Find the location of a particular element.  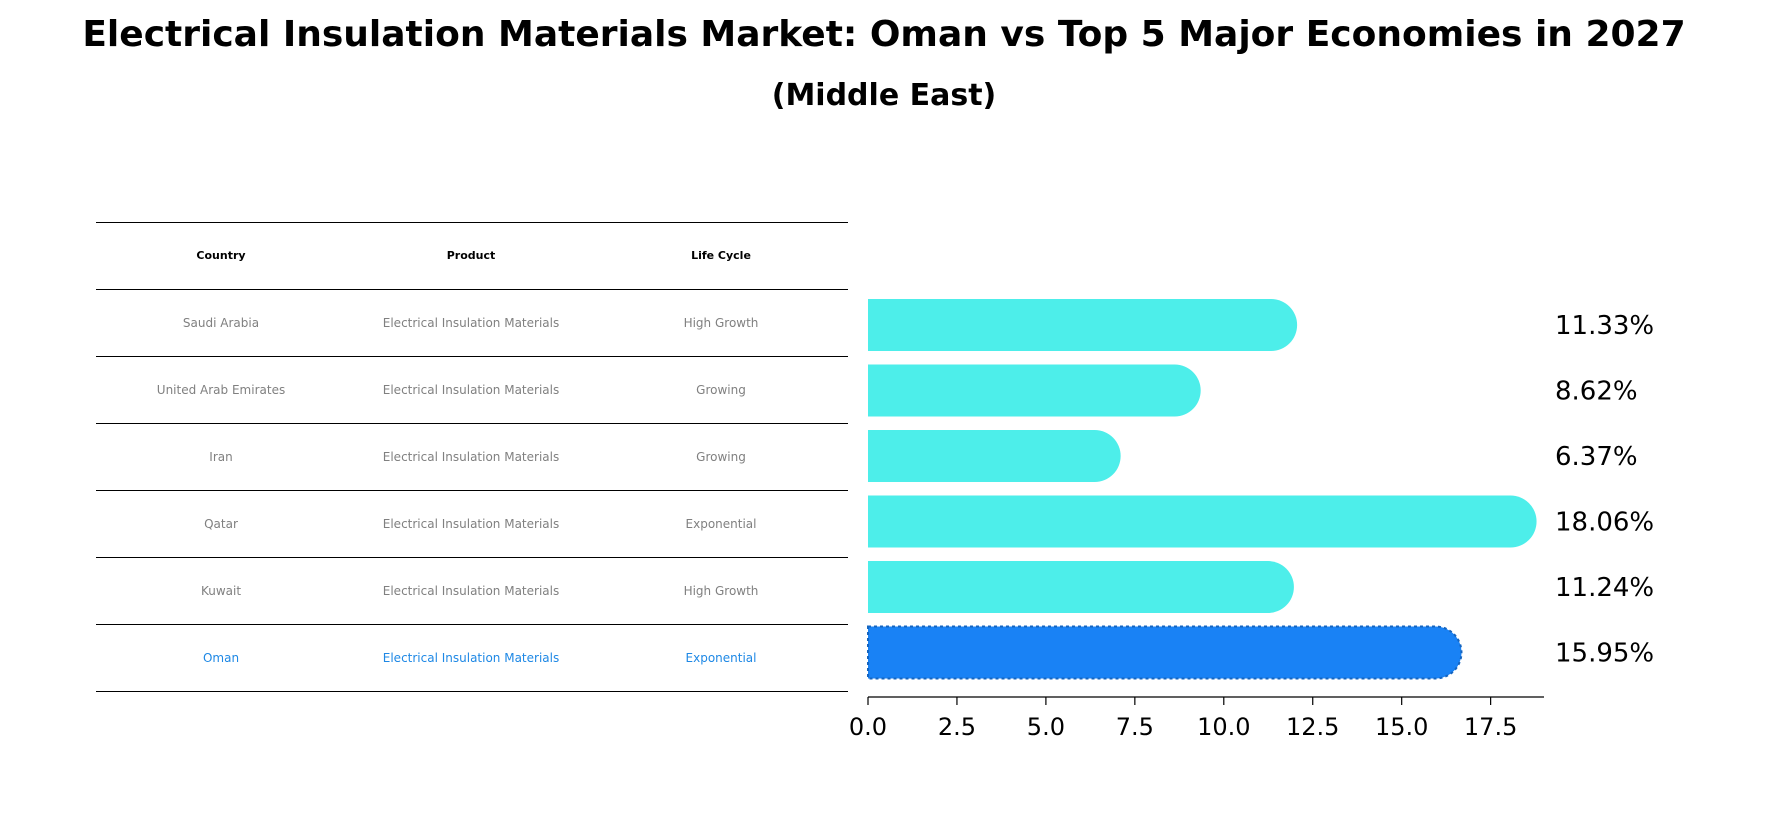

value-label: 18.06% is located at coordinates (1604, 523).